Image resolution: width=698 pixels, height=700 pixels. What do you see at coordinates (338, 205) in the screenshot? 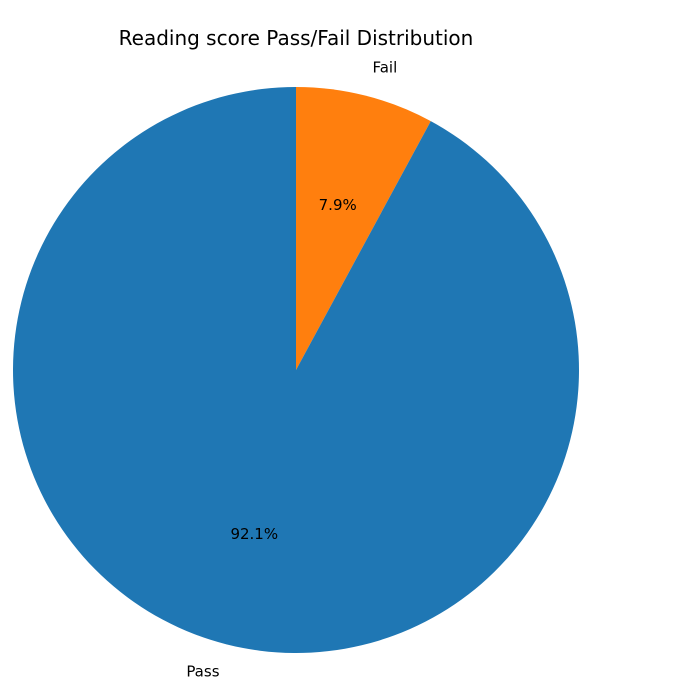
I see `slice-percent-fail: 7.9%` at bounding box center [338, 205].